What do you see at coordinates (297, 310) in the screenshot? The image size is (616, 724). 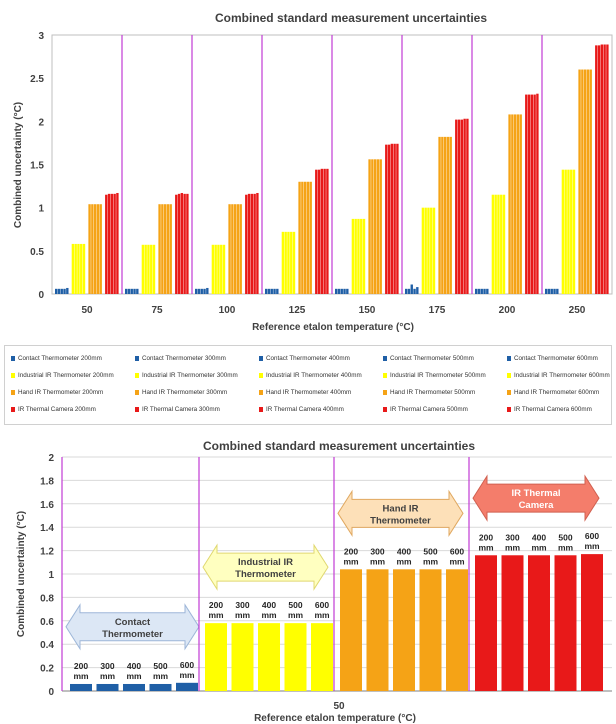 I see `chart-top-xtick-label: 125` at bounding box center [297, 310].